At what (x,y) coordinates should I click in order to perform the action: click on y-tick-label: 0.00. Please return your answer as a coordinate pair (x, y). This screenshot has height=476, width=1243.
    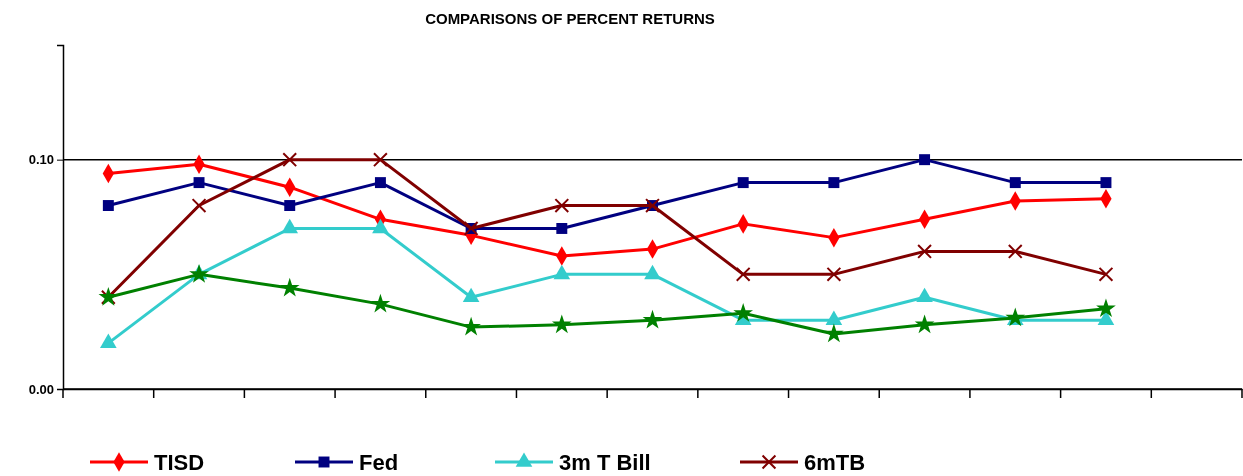
    Looking at the image, I should click on (41, 389).